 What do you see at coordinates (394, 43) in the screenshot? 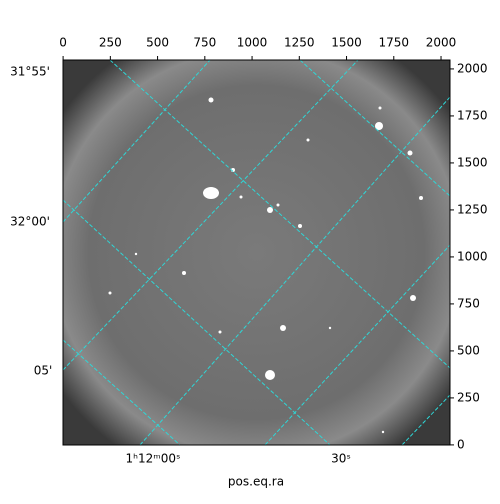
I see `x-tick-label: 1750` at bounding box center [394, 43].